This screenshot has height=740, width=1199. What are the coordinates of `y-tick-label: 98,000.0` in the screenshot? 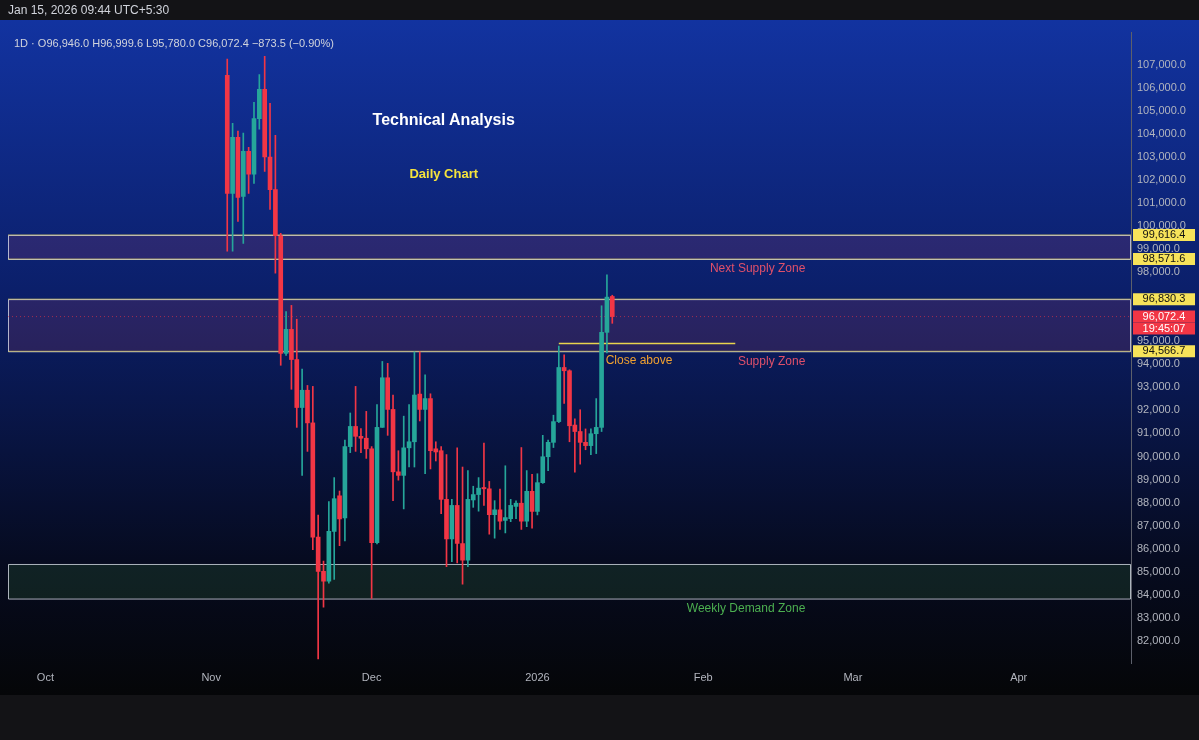 It's located at (1158, 271).